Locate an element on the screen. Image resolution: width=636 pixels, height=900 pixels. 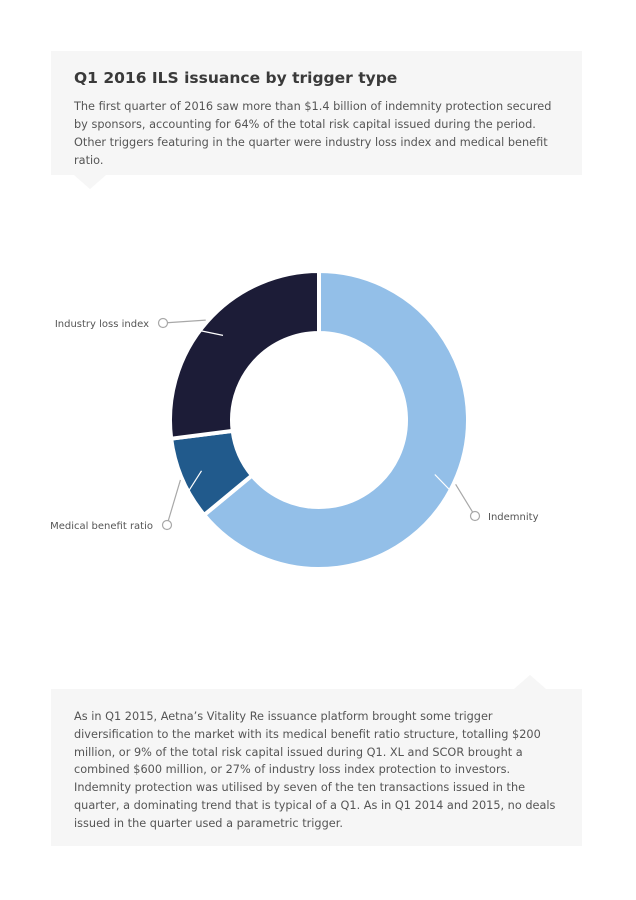
slice-label: Industry loss index is located at coordinates (102, 324).